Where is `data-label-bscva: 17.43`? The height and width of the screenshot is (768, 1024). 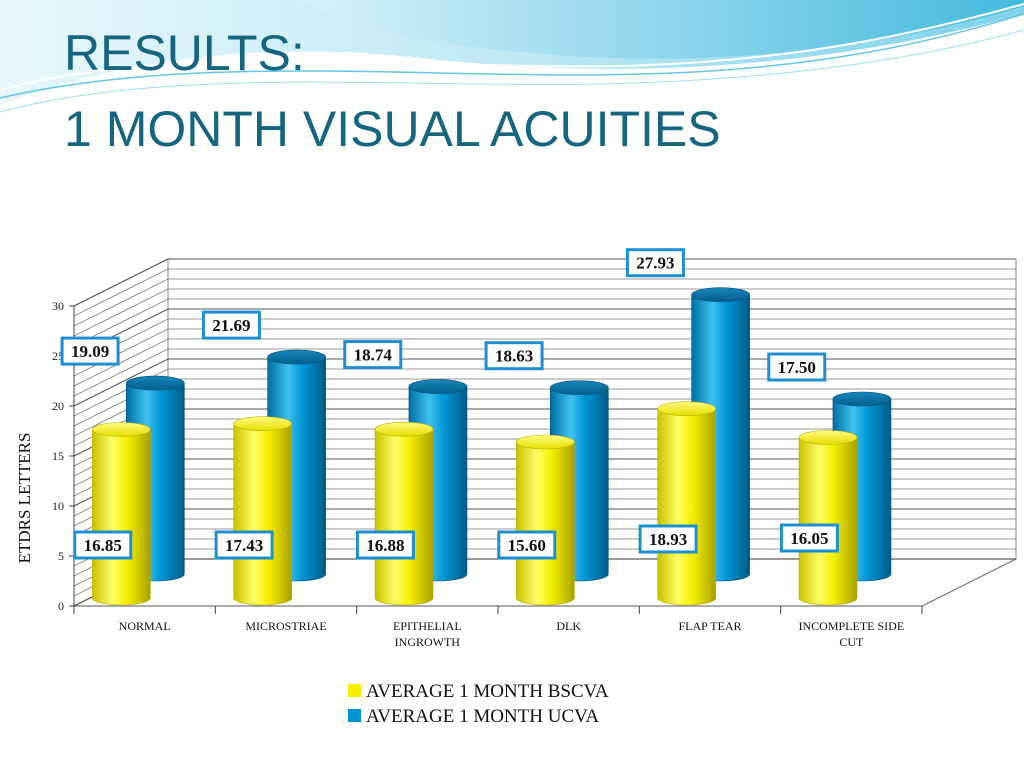
data-label-bscva: 17.43 is located at coordinates (244, 545).